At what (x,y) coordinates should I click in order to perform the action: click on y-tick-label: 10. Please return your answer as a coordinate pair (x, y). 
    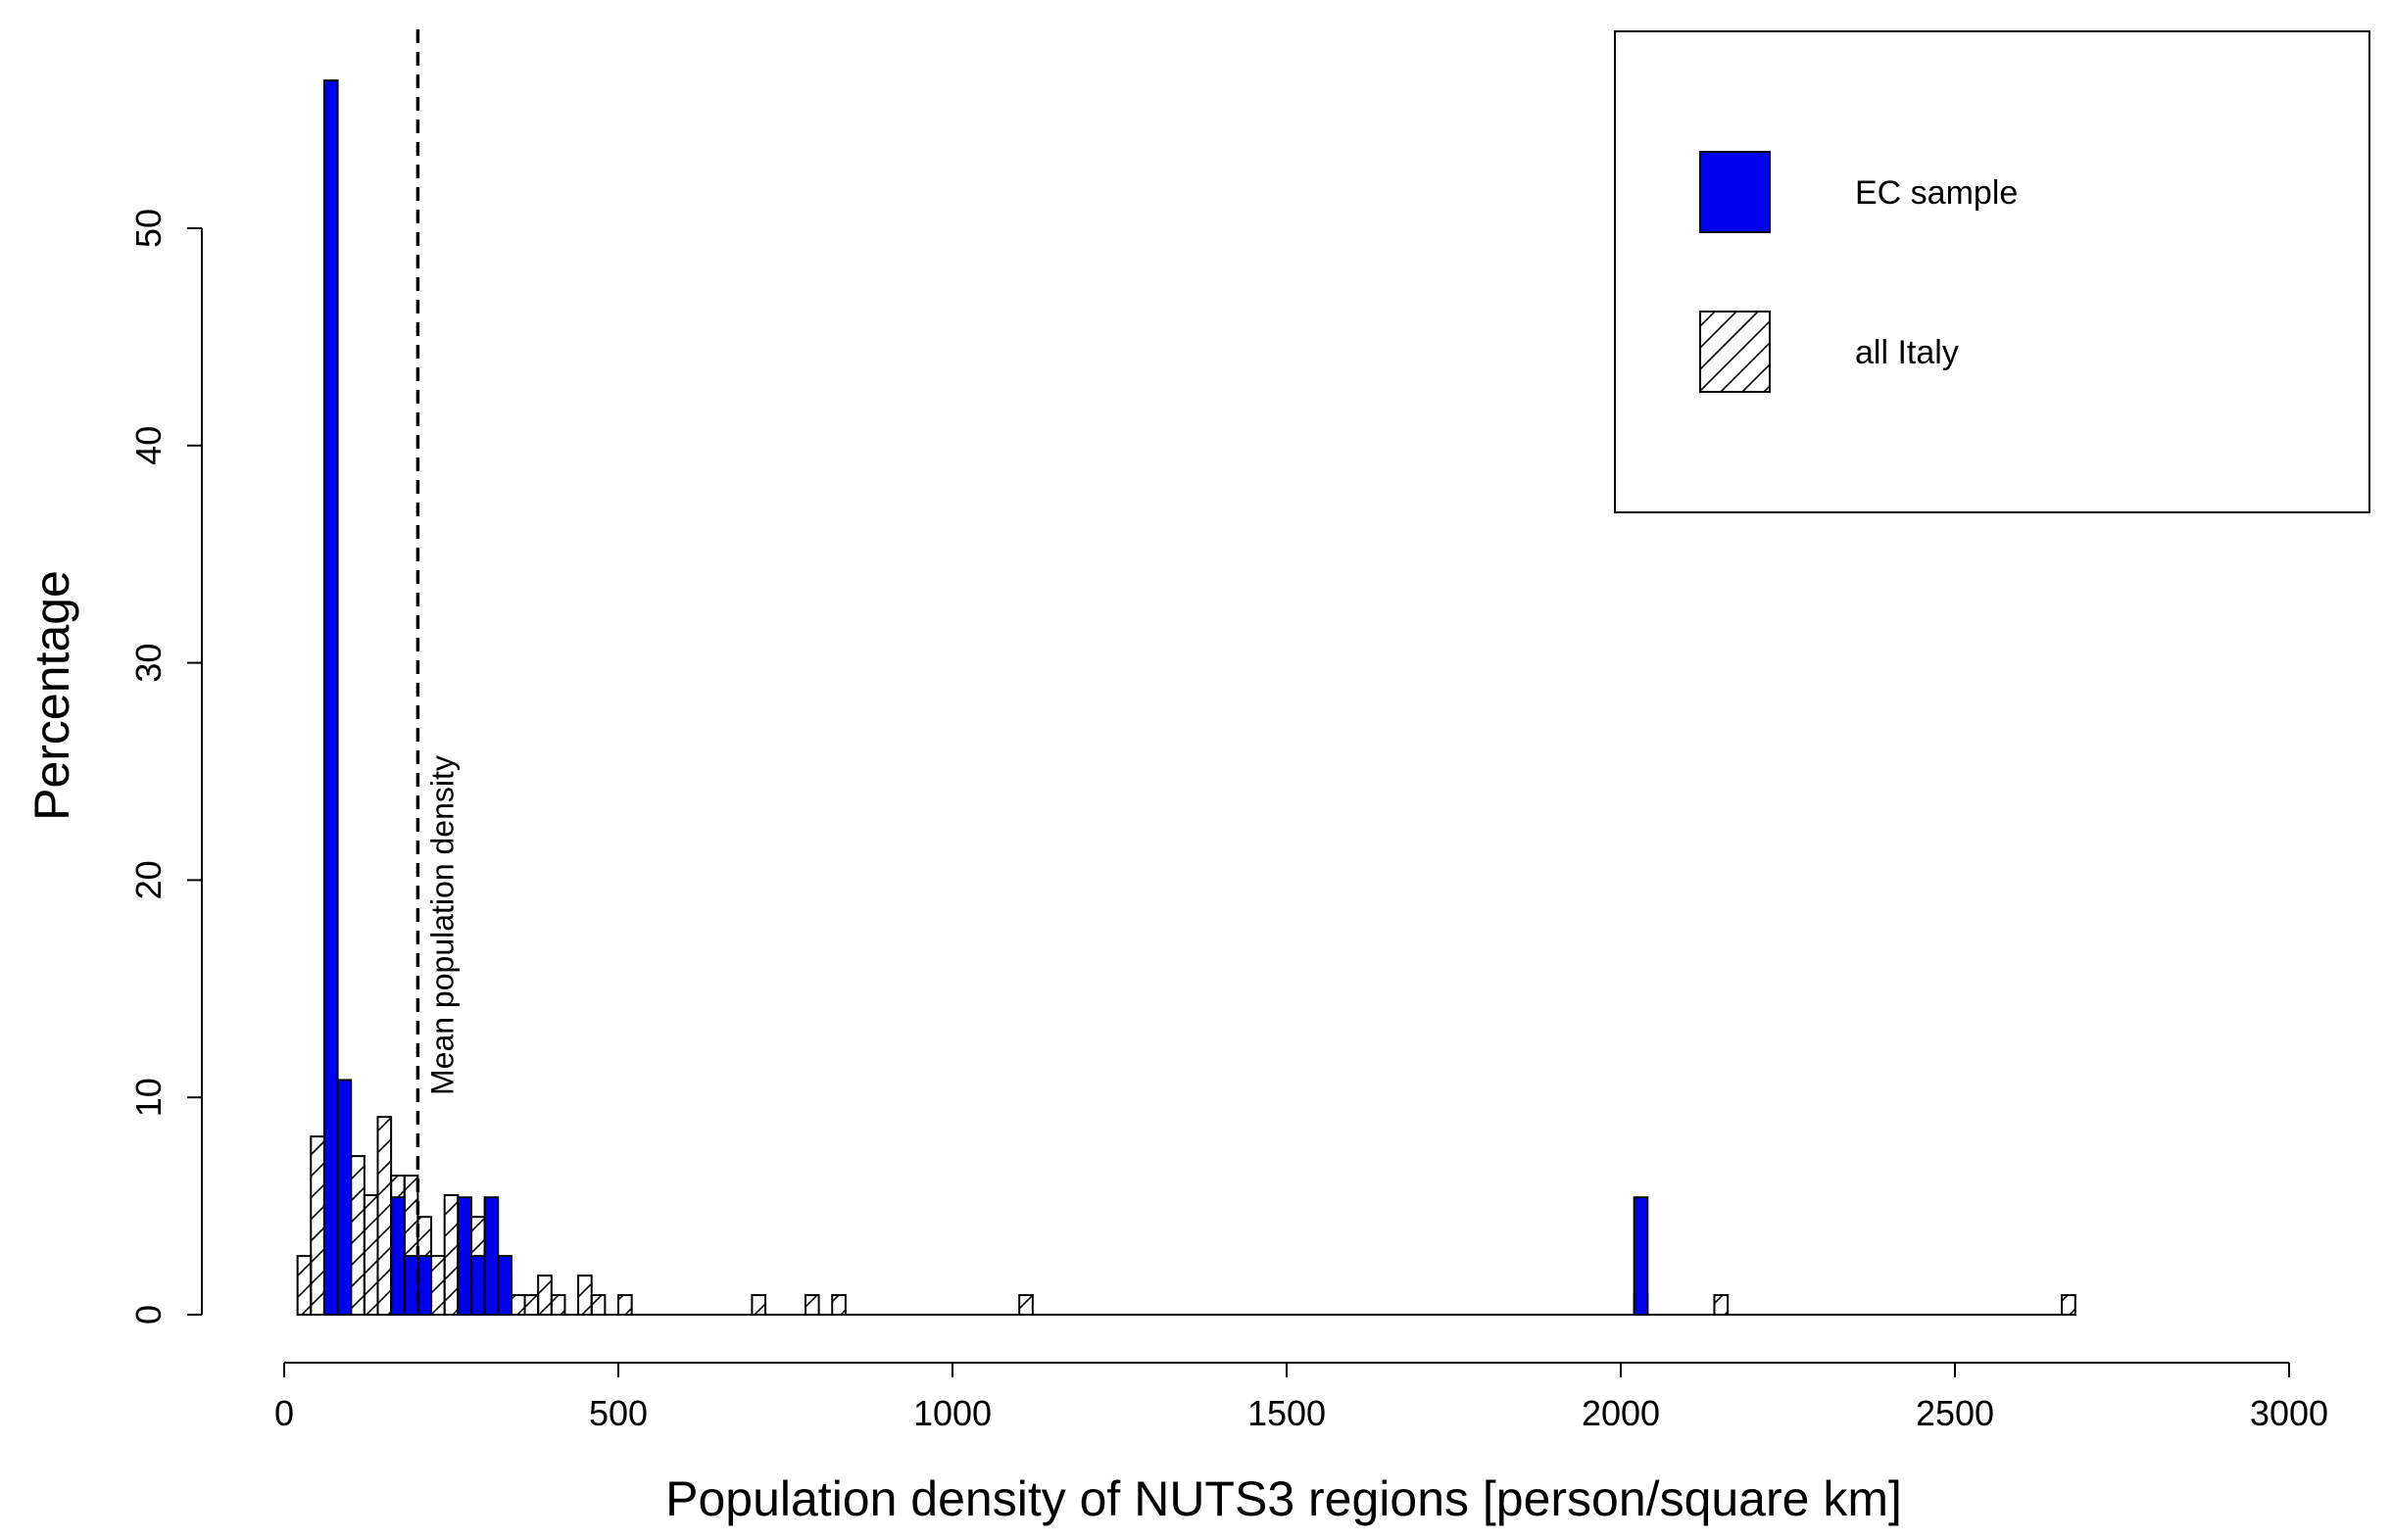
    Looking at the image, I should click on (148, 1097).